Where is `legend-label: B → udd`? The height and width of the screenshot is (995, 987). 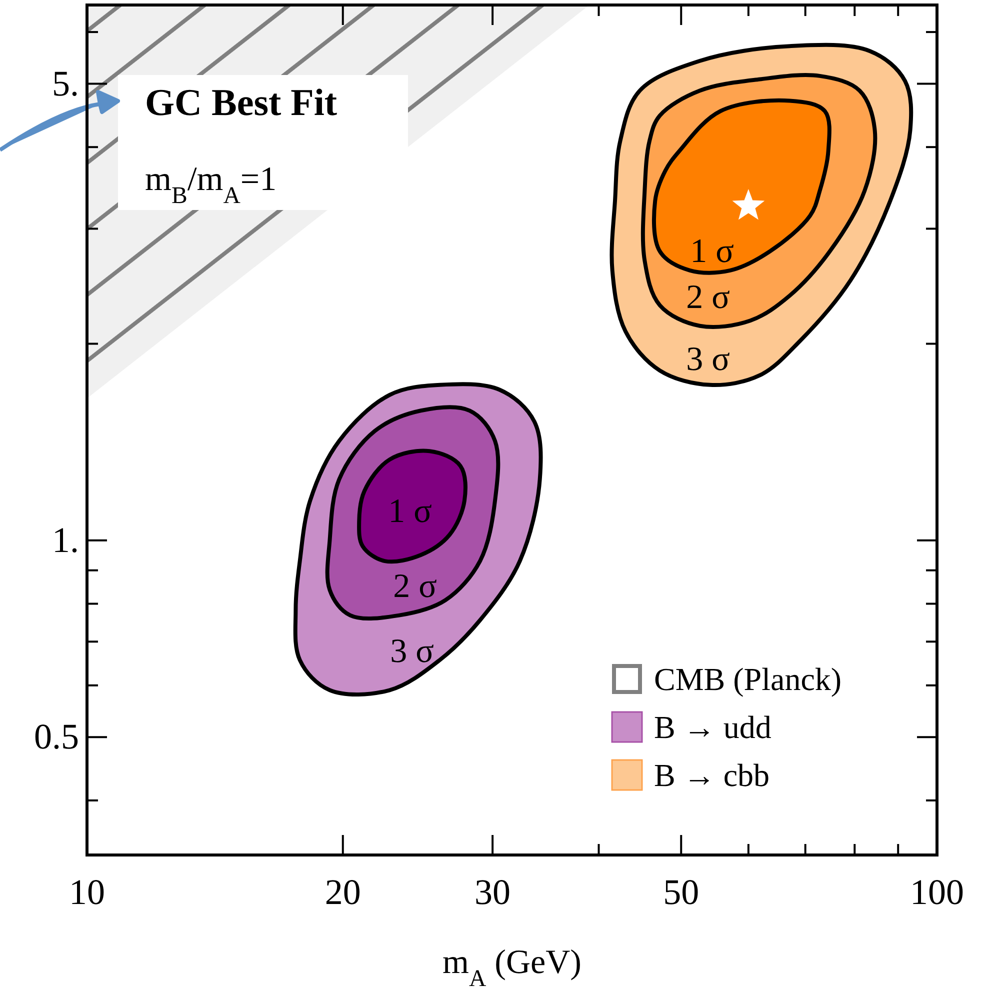 legend-label: B → udd is located at coordinates (713, 727).